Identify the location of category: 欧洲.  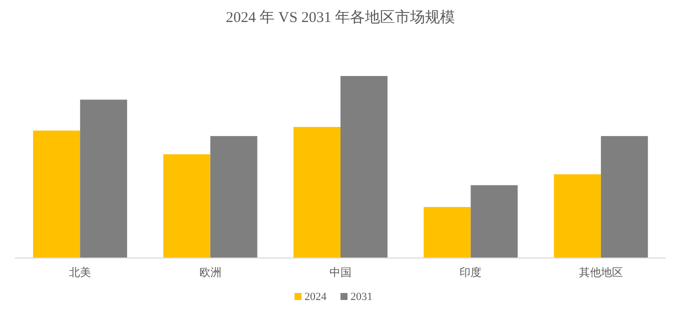
(210, 273).